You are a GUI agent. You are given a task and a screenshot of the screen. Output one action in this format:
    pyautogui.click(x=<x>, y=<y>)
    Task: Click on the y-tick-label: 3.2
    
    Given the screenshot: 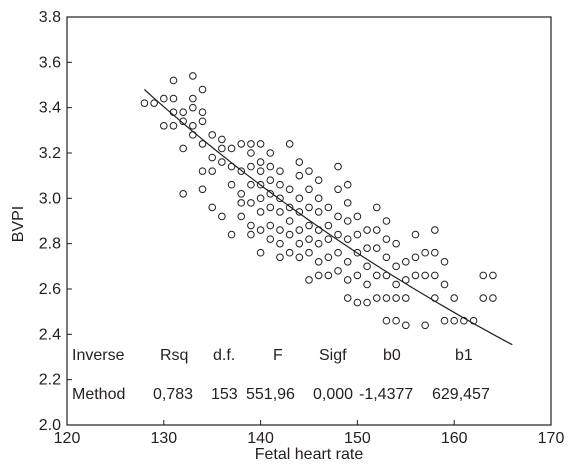 What is the action you would take?
    pyautogui.click(x=50, y=153)
    